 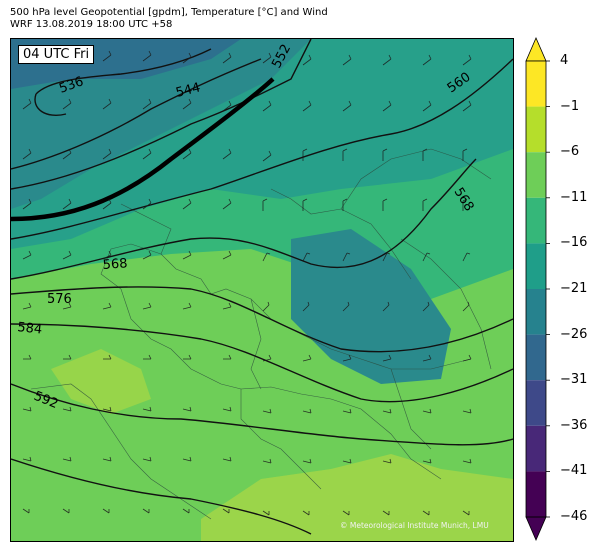 I want to click on colorbar-tick-label: −21, so click(x=574, y=288).